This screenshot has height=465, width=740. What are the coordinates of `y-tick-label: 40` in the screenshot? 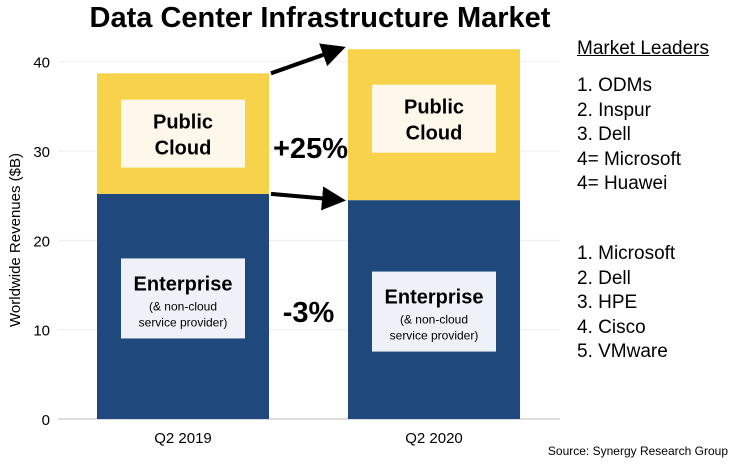 It's located at (41, 63).